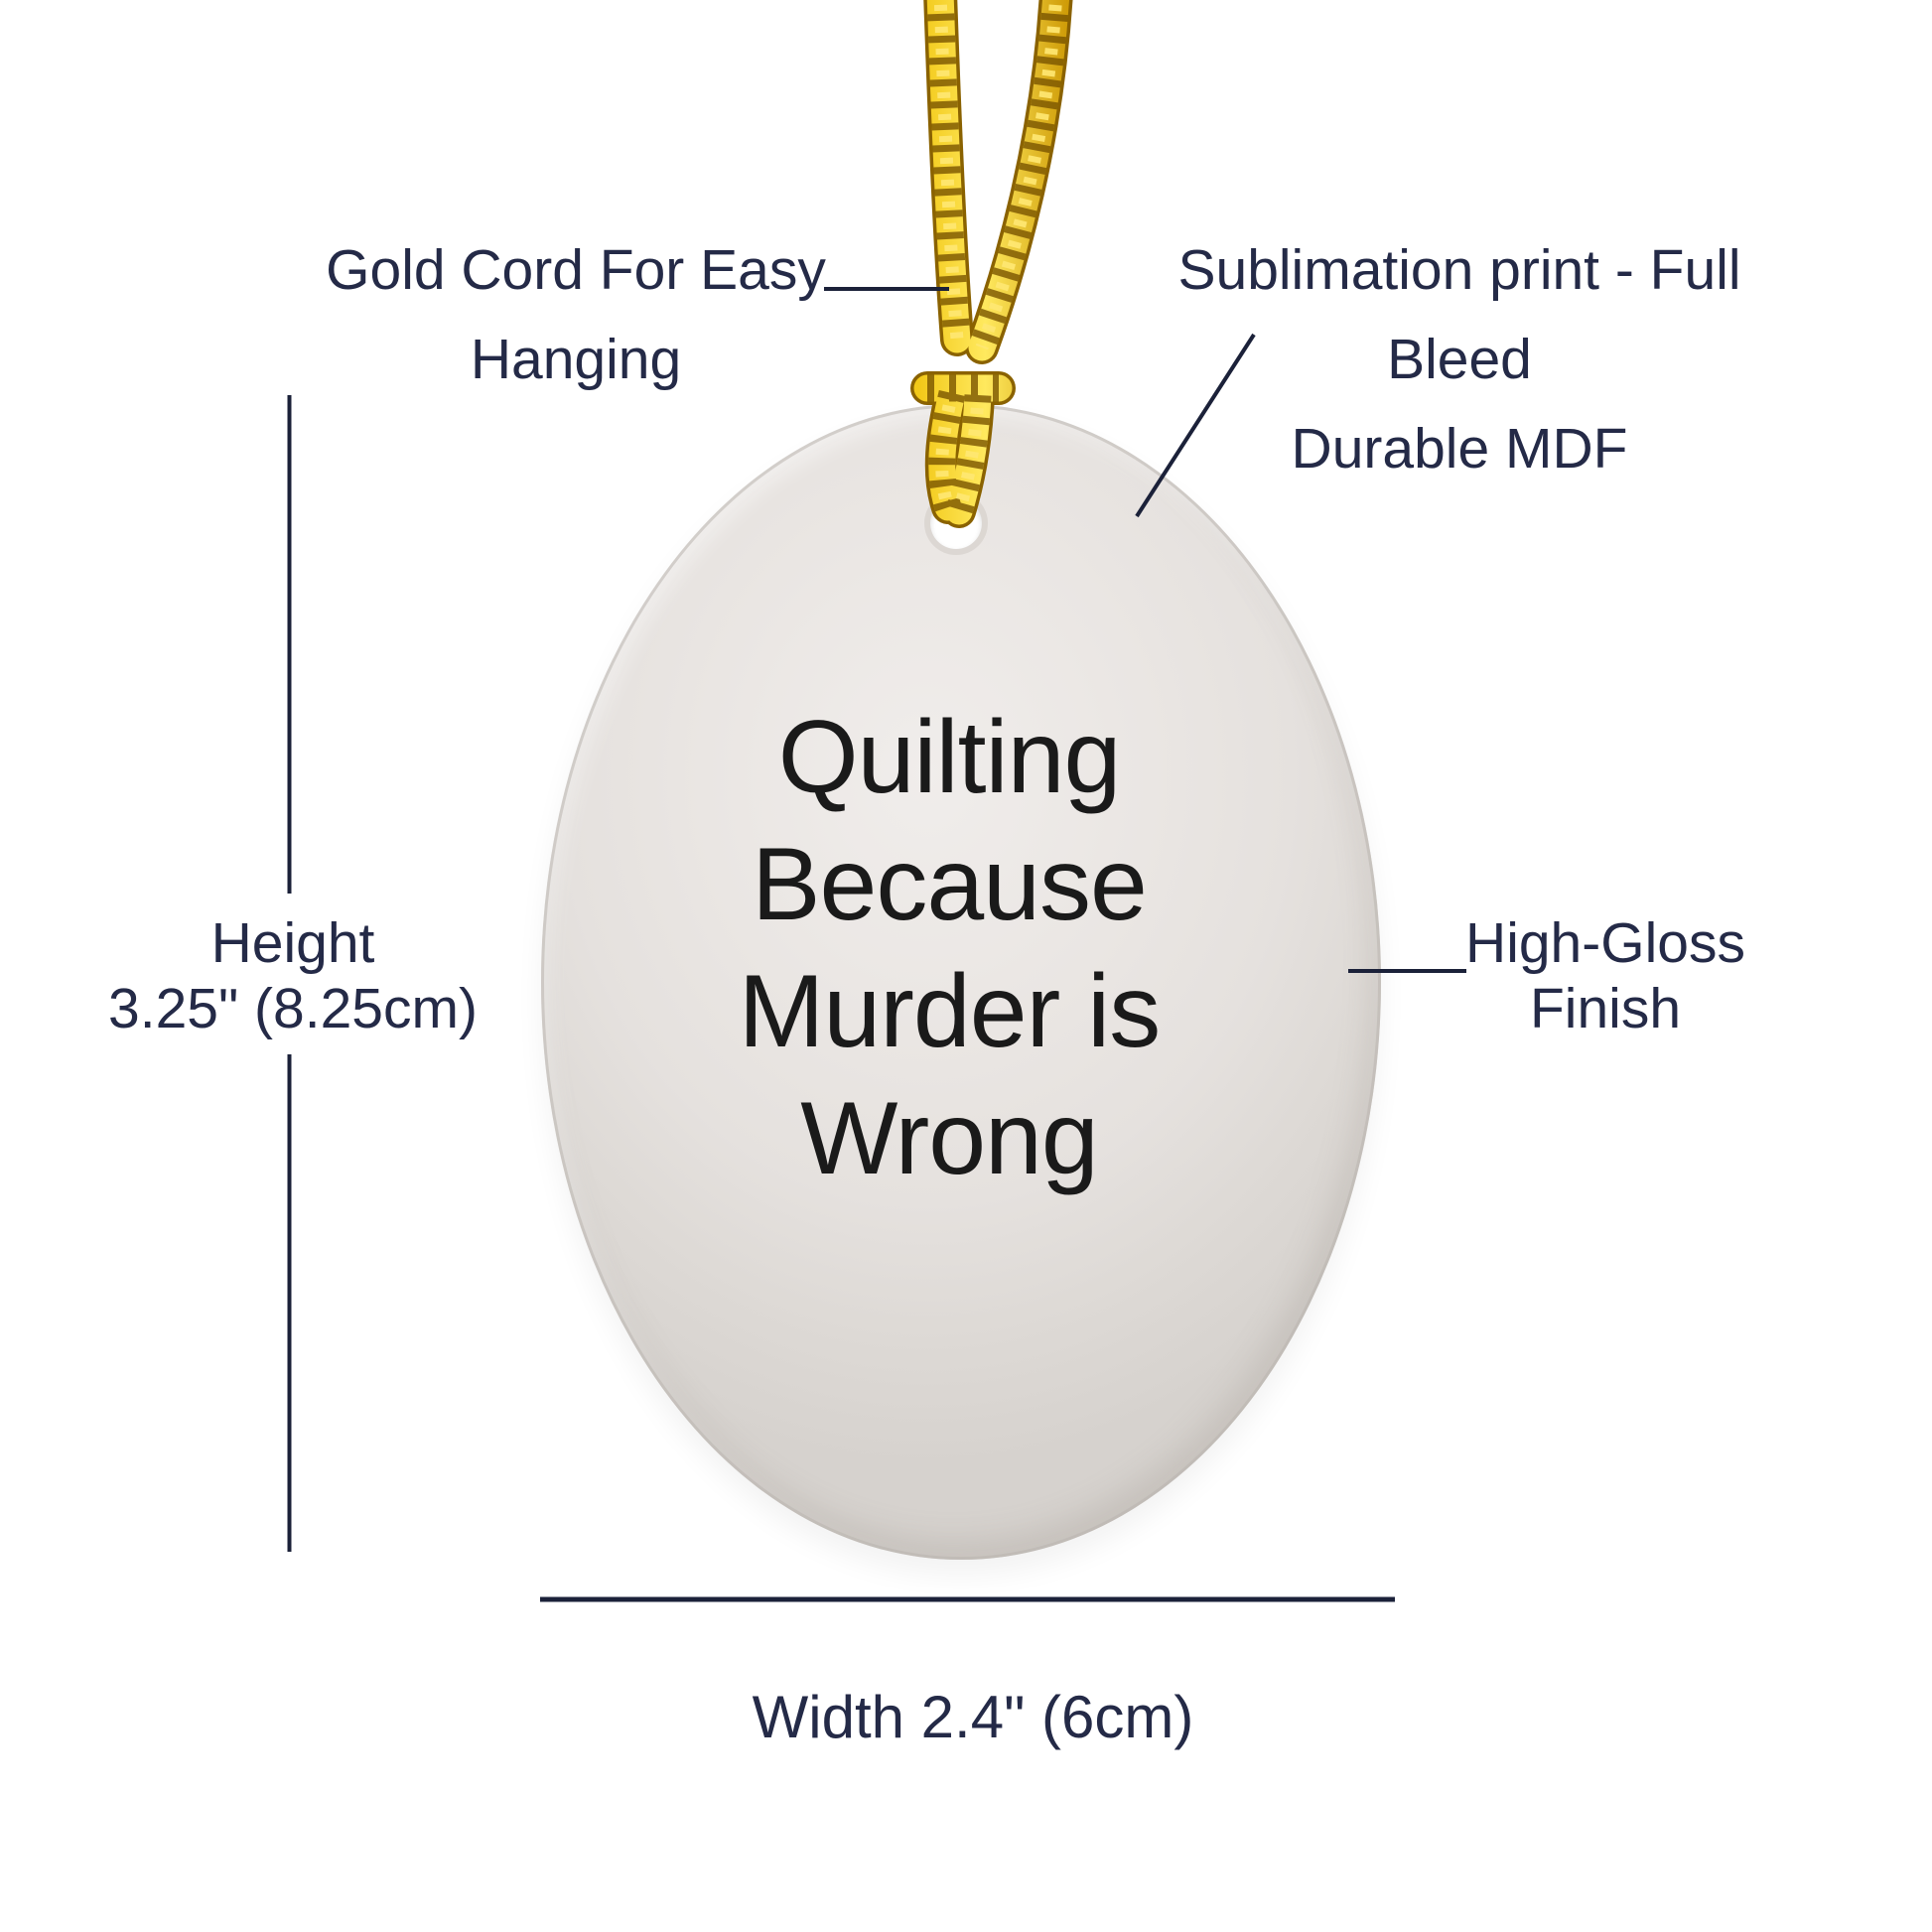  What do you see at coordinates (950, 948) in the screenshot?
I see `ornament-quote: Quilting Because Murder is Wrong` at bounding box center [950, 948].